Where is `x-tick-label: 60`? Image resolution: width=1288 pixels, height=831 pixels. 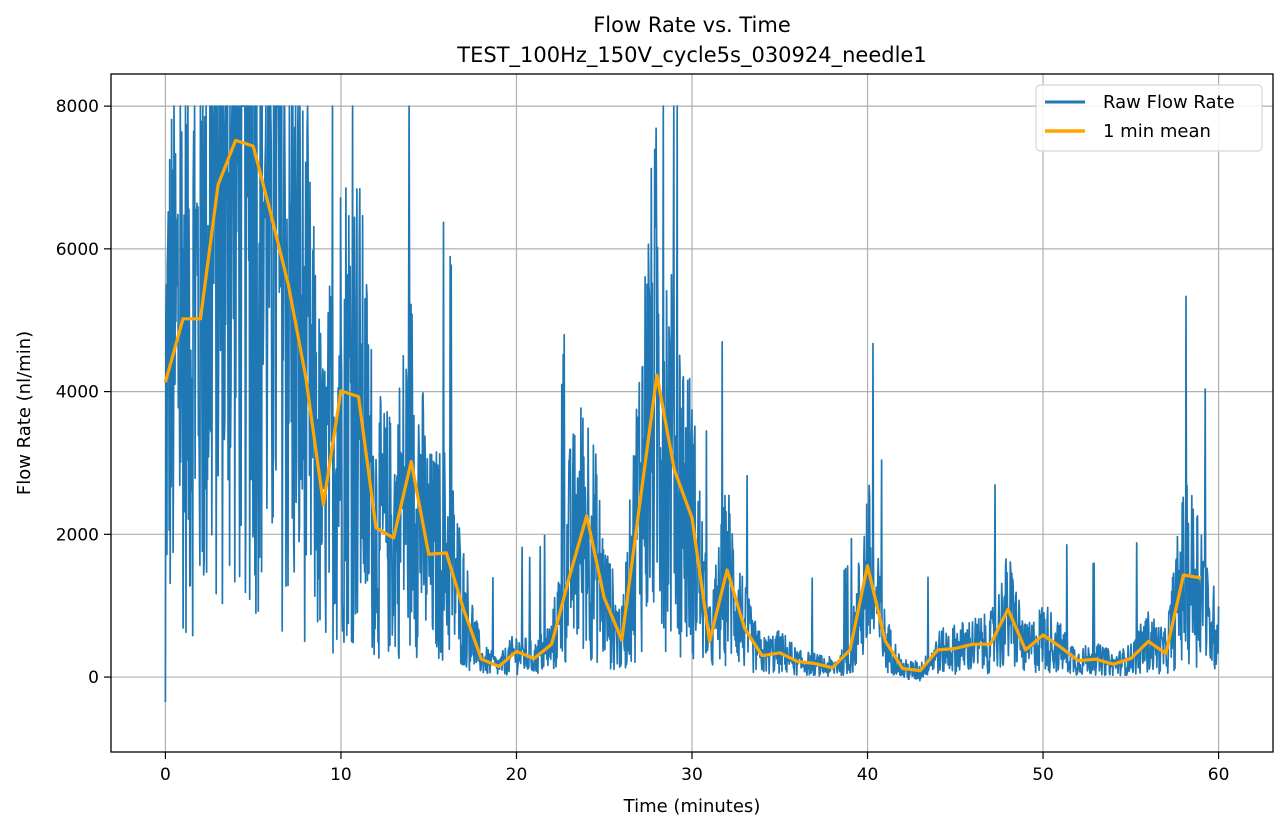 x-tick-label: 60 is located at coordinates (1219, 775).